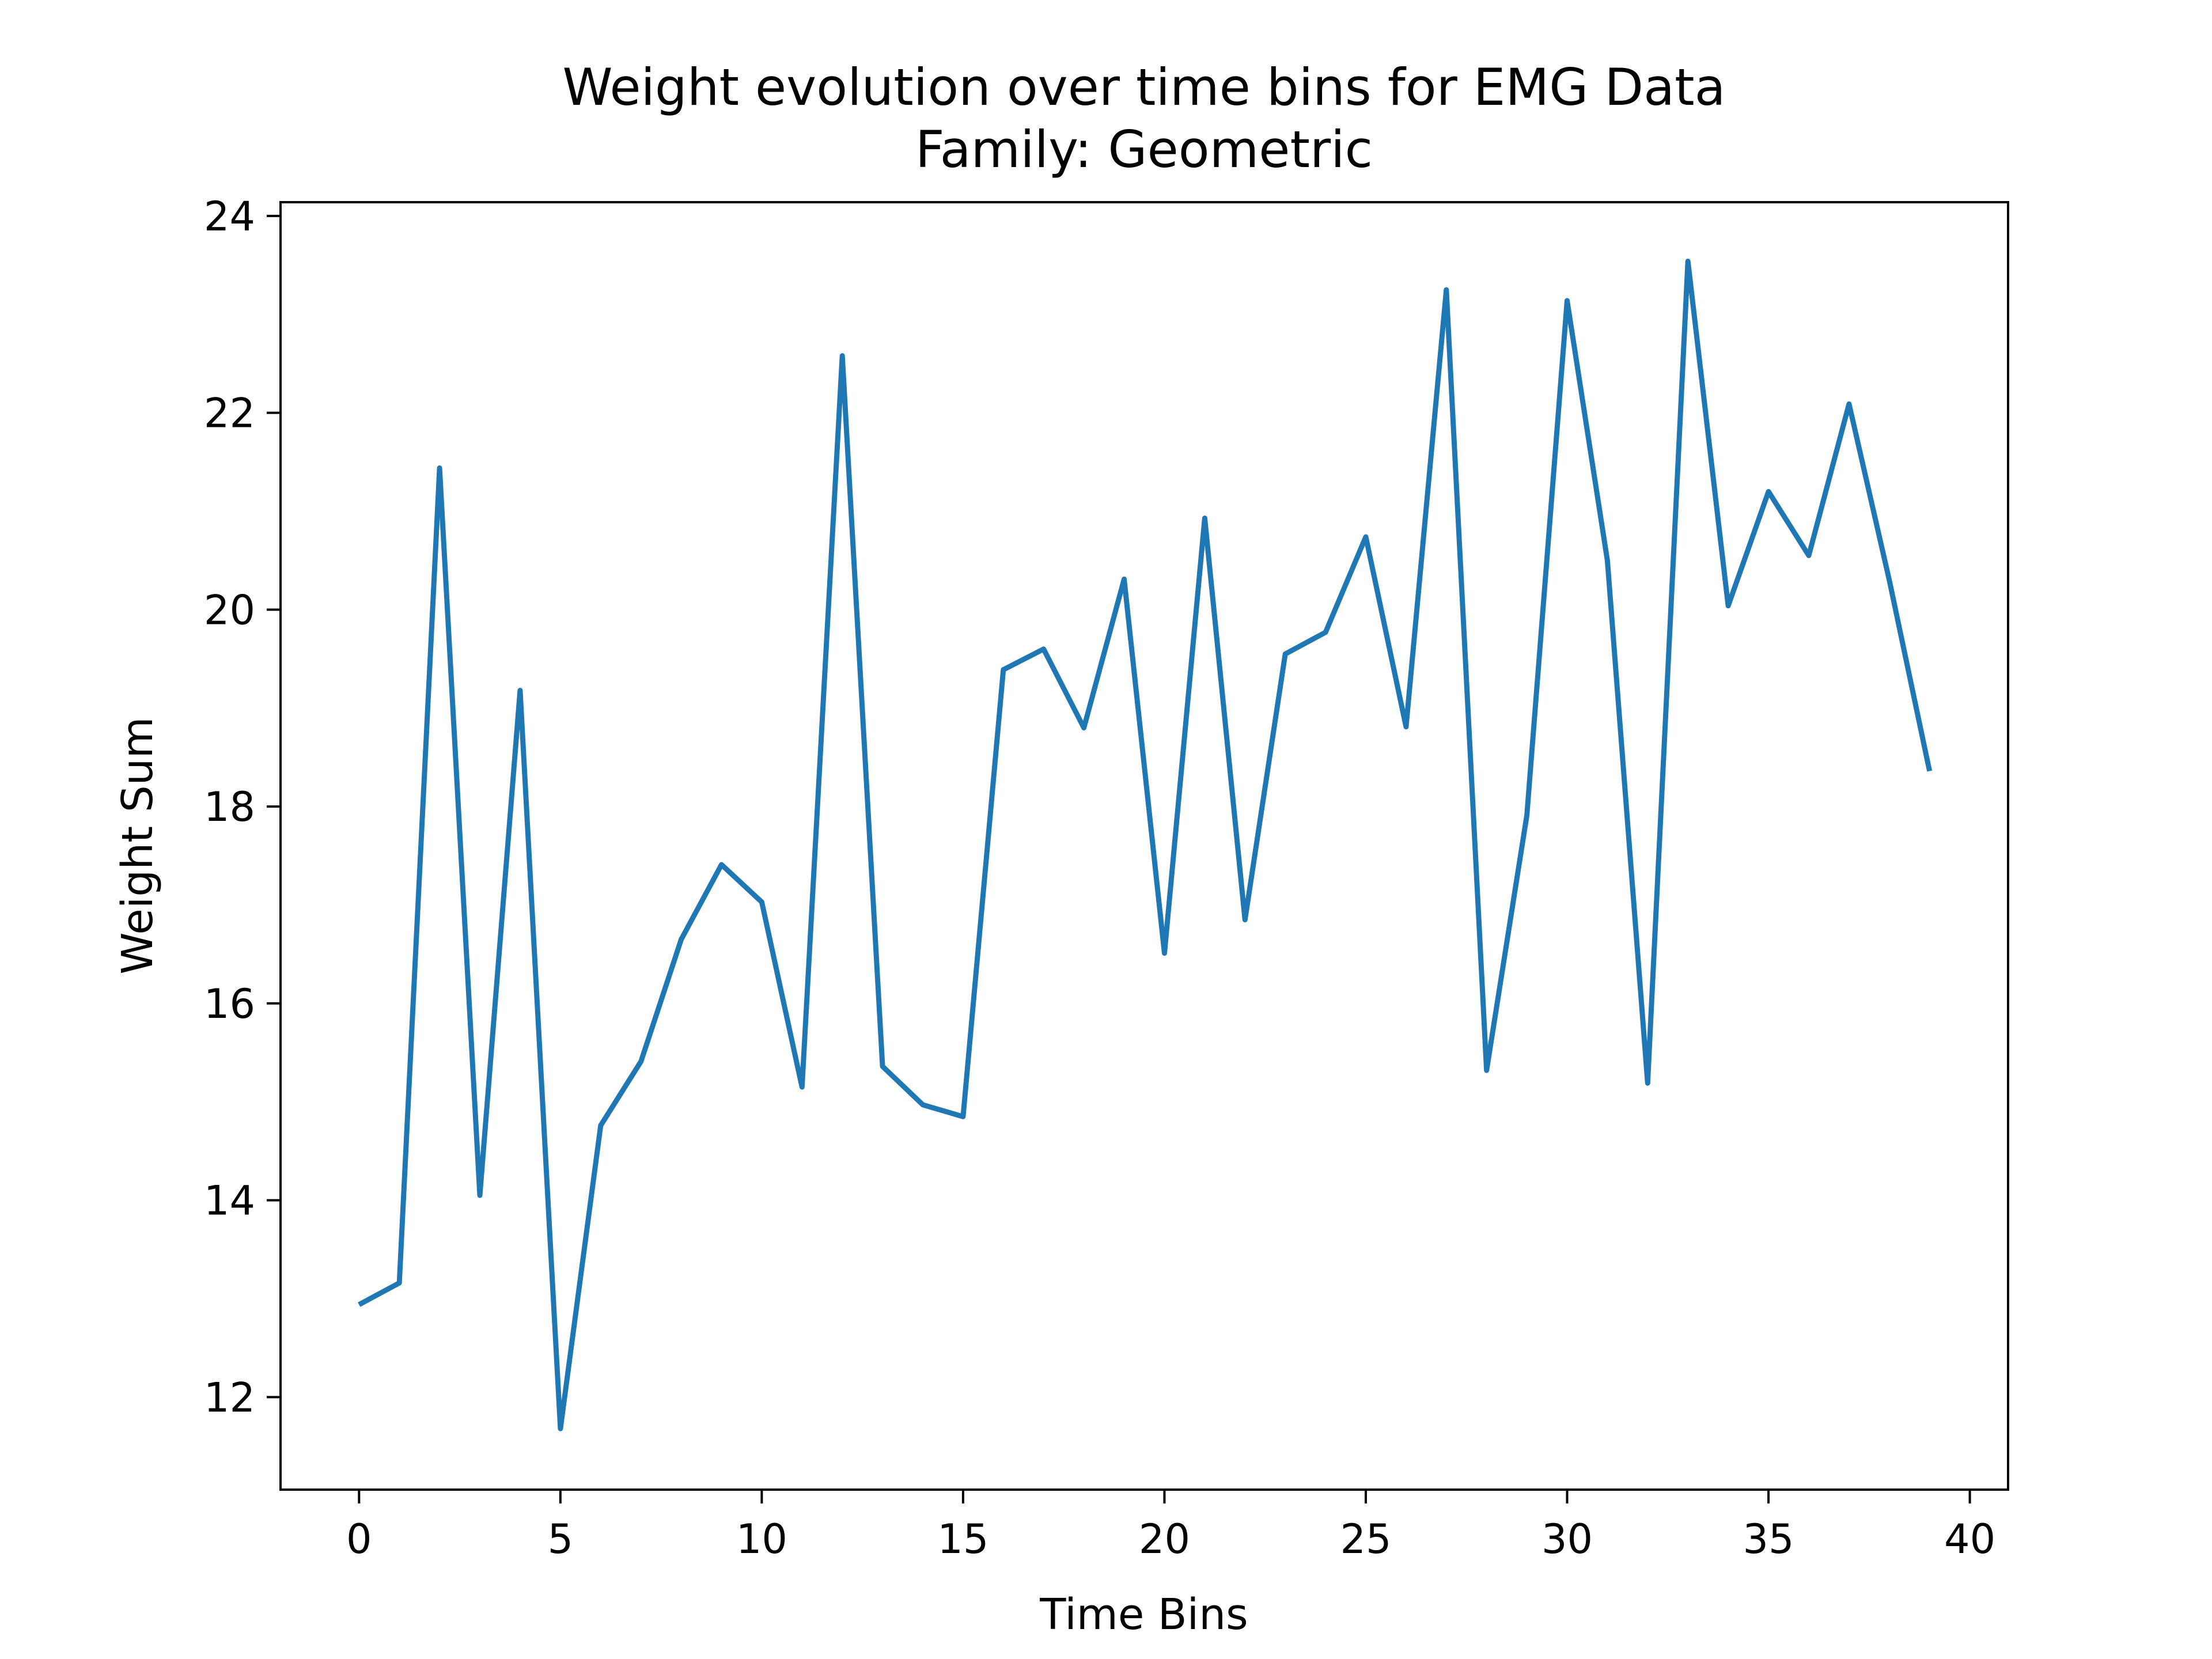  I want to click on x-tick-label: 15, so click(962, 1539).